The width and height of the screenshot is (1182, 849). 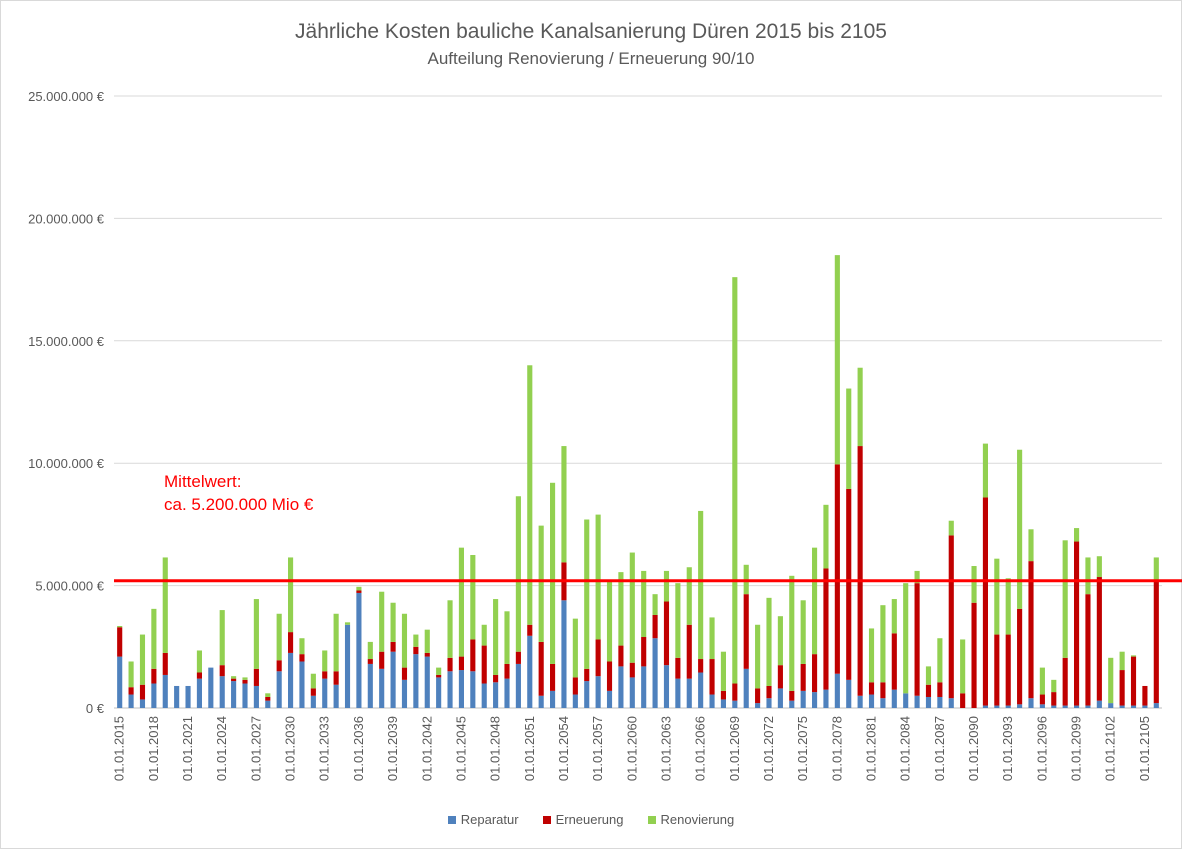 I want to click on x-tick-label: 01.01.2045, so click(x=460, y=748).